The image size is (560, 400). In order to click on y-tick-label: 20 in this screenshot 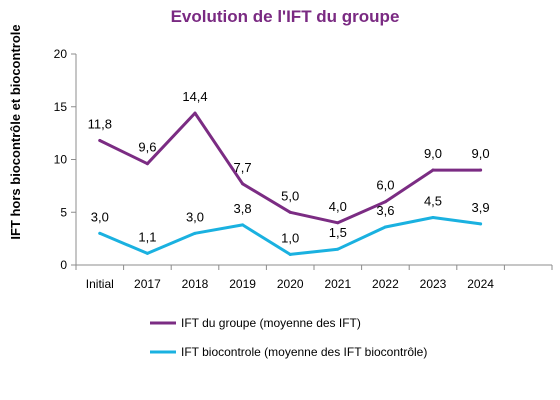, I will do `click(61, 54)`.